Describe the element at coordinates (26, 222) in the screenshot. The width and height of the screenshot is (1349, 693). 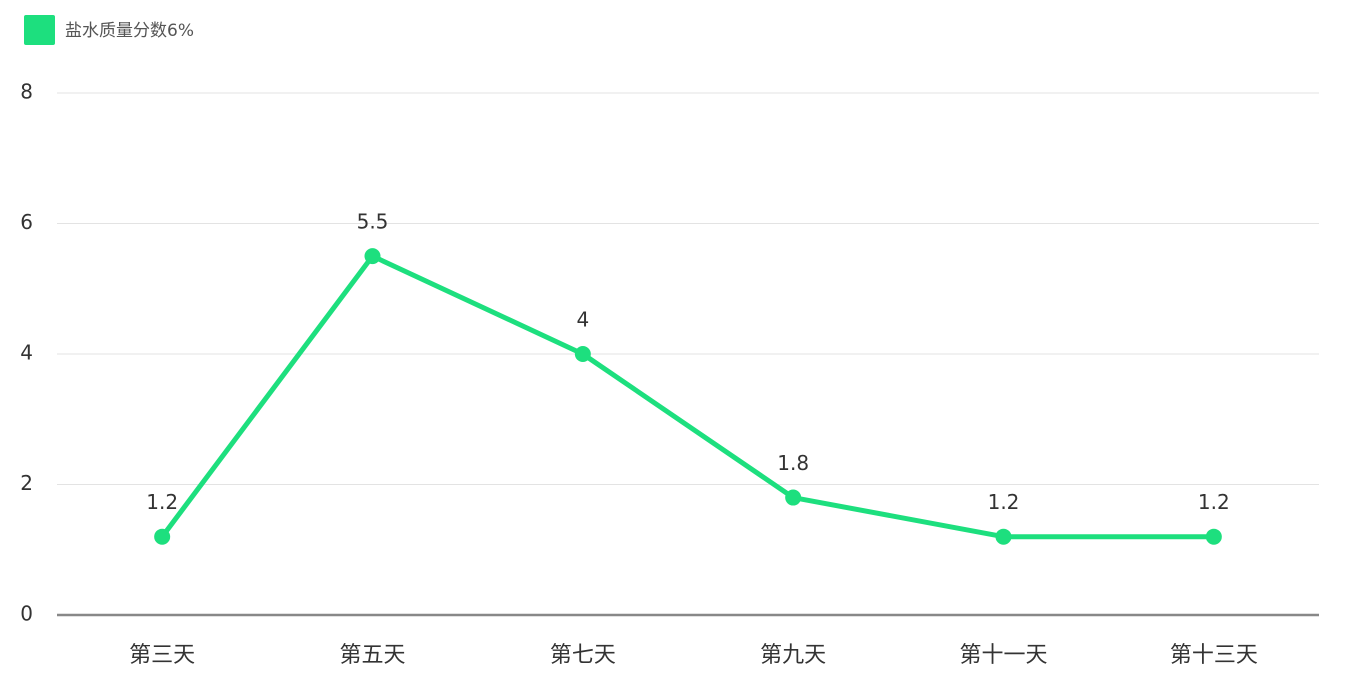
I see `y-tick-label: 6` at that location.